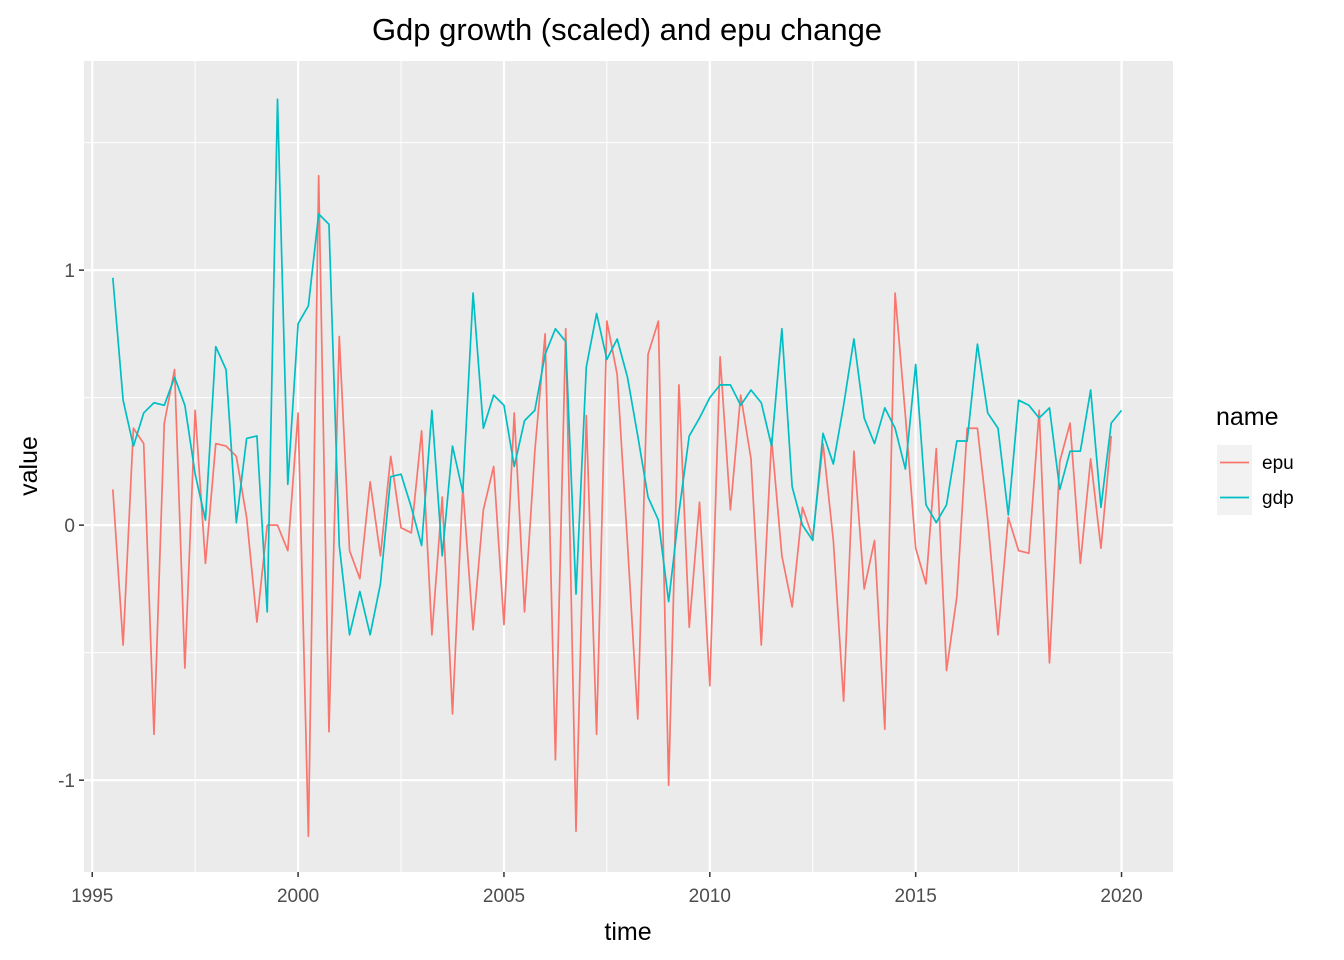 Image resolution: width=1344 pixels, height=960 pixels. What do you see at coordinates (29, 466) in the screenshot?
I see `y-axis-title: value` at bounding box center [29, 466].